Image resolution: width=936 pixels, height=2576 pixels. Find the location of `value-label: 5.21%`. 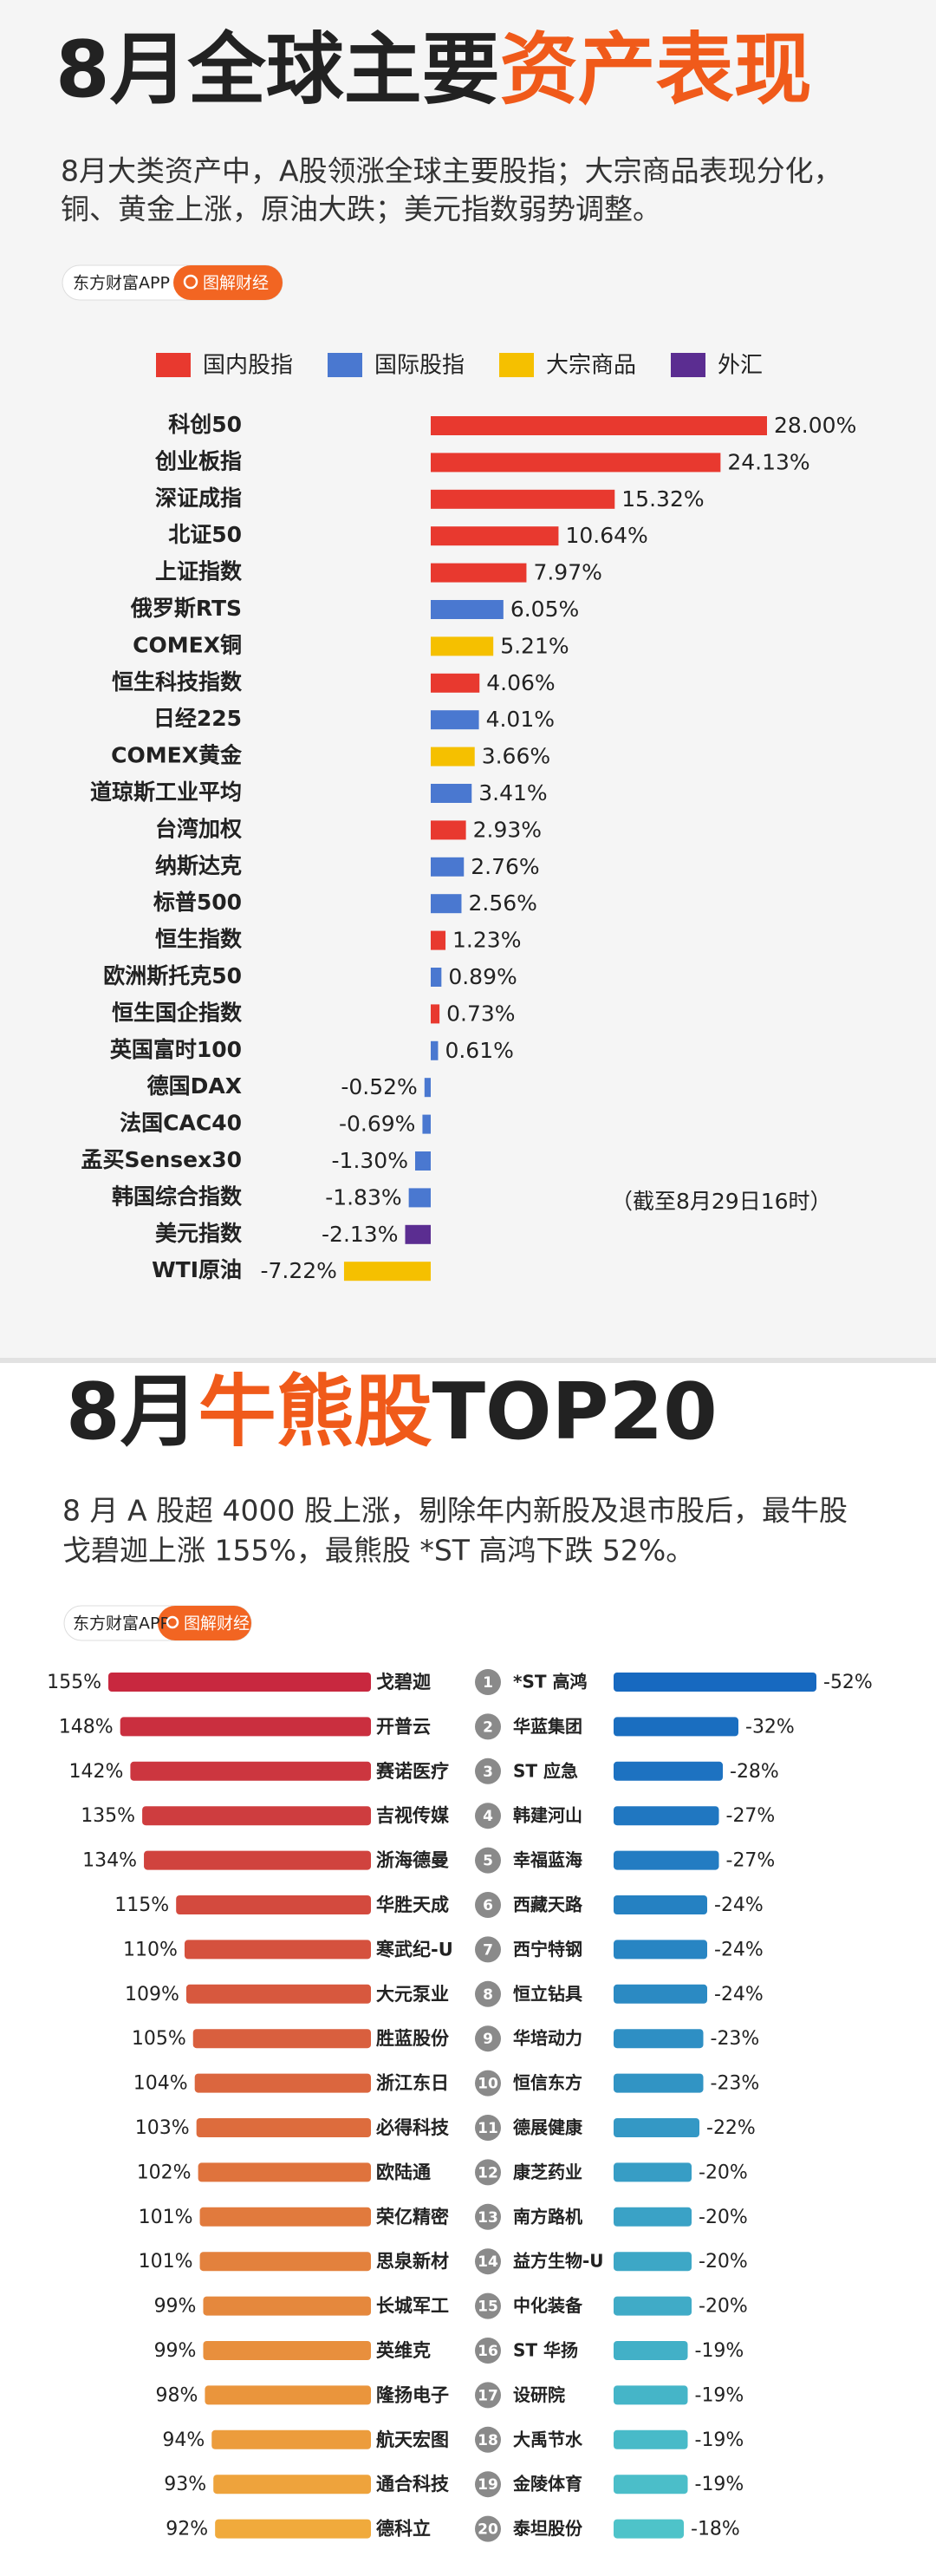

value-label: 5.21% is located at coordinates (534, 646).